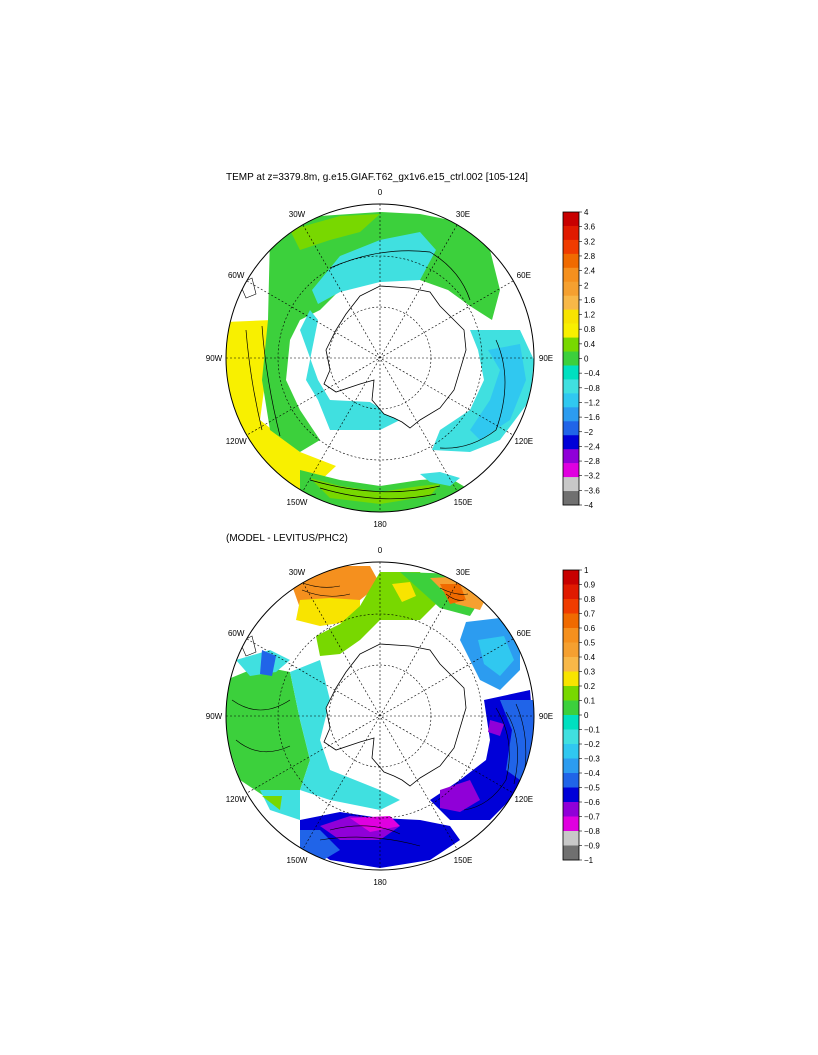 This screenshot has height=1055, width=818. Describe the element at coordinates (589, 432) in the screenshot. I see `colorbar-label: −2` at that location.